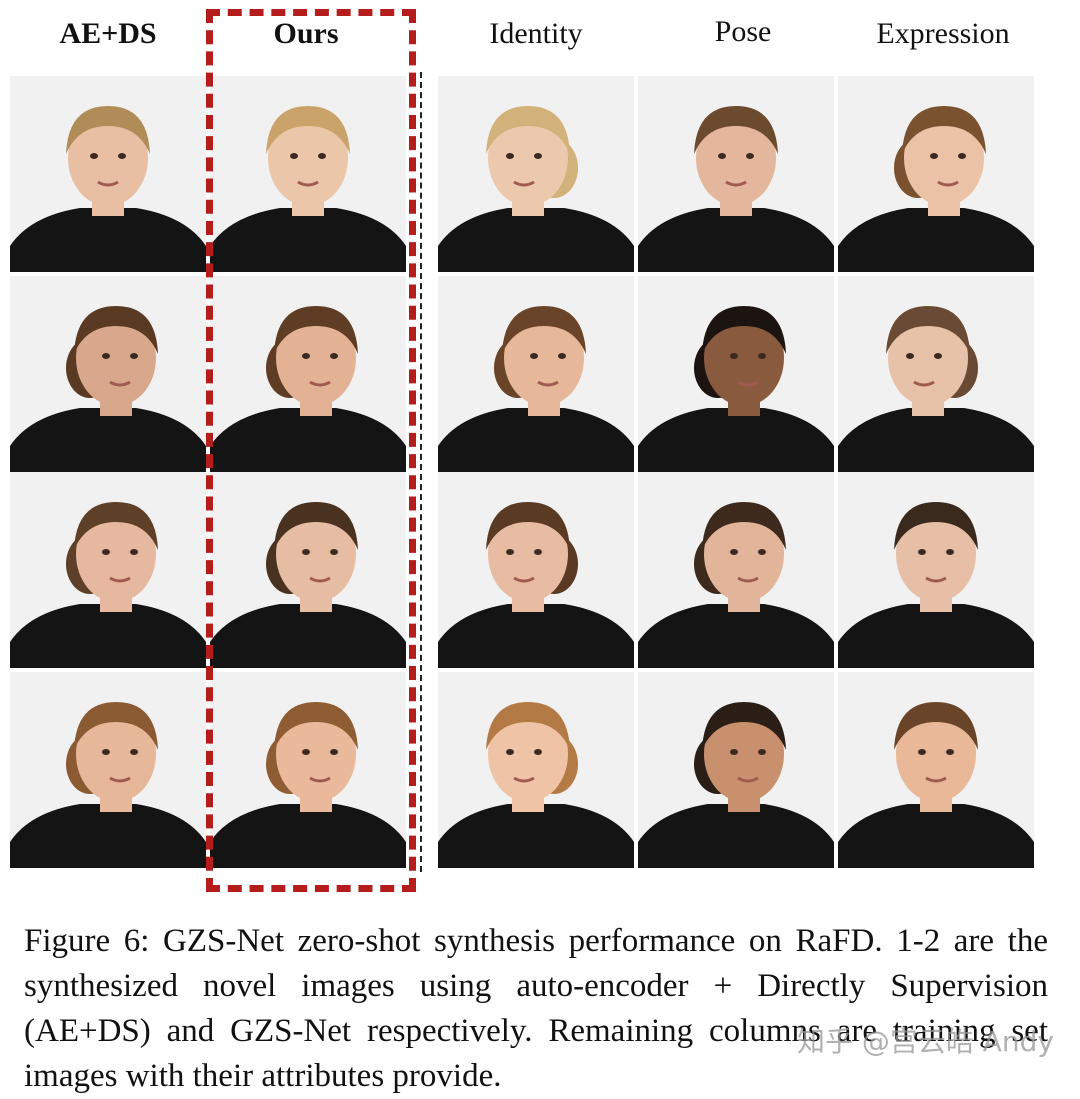  Describe the element at coordinates (308, 770) in the screenshot. I see `face-photo-r4-c2` at that location.